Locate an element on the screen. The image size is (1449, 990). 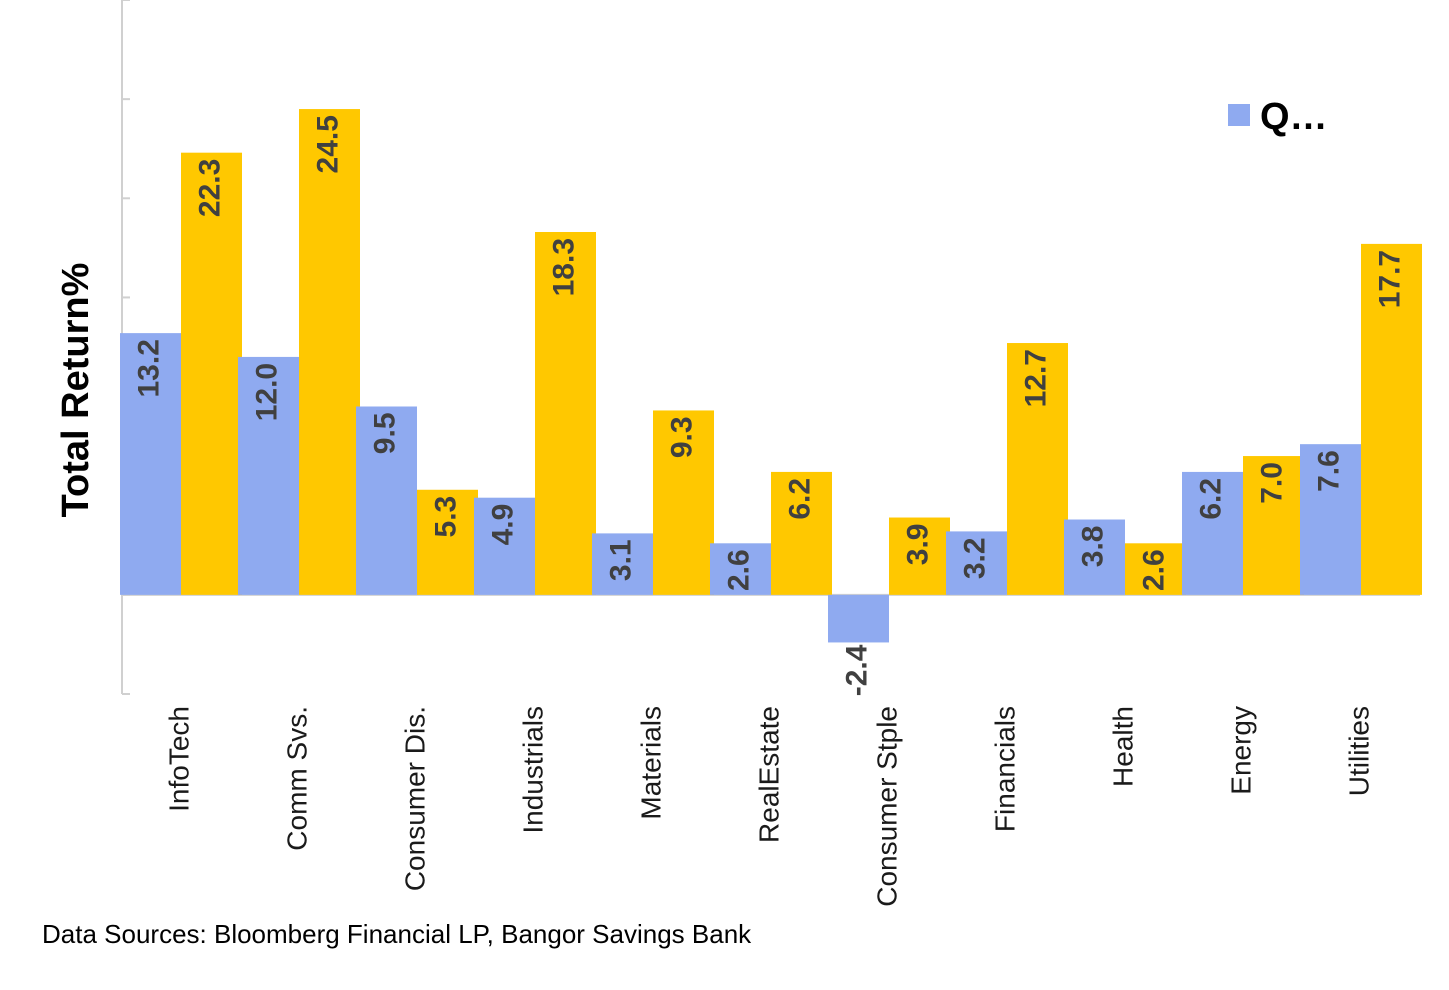
bar-value-label: 7.6 is located at coordinates (1328, 471).